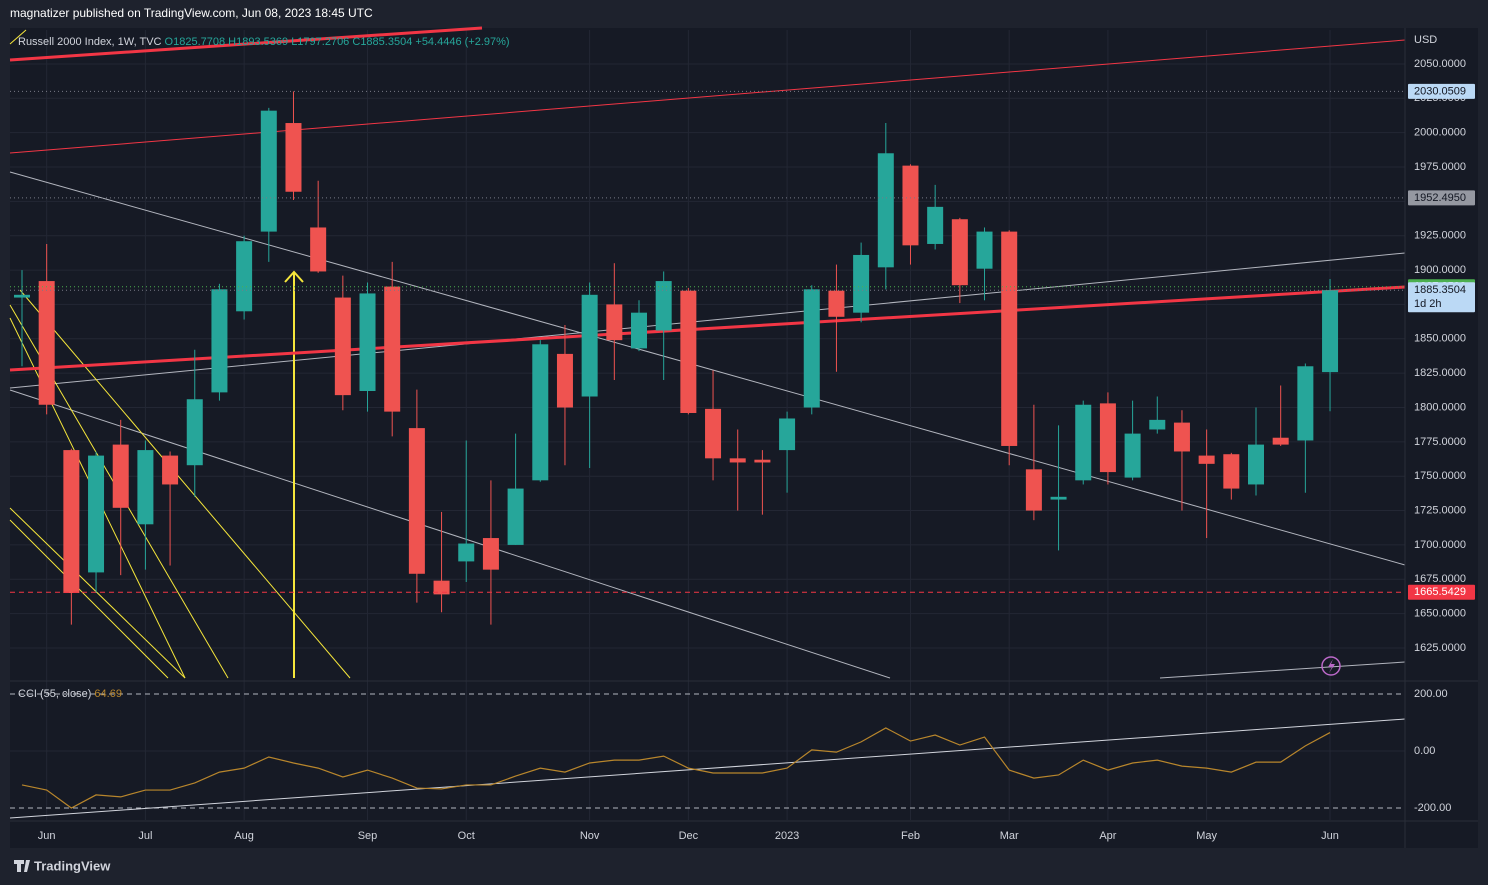 The image size is (1488, 885). I want to click on legend-symbol: Russell 2000 Index, 1W, TVC, so click(90, 42).